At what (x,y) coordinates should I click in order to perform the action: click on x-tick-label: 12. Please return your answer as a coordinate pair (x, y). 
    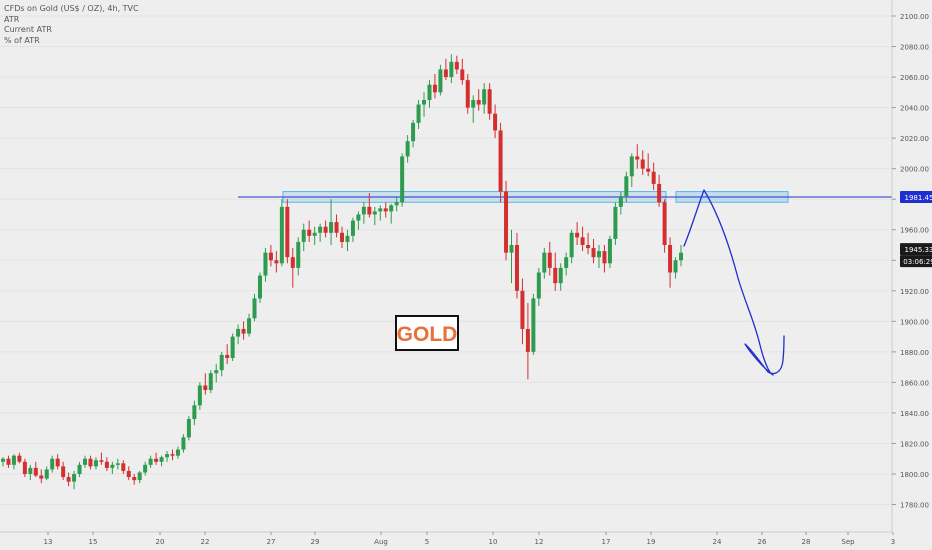
    Looking at the image, I should click on (539, 542).